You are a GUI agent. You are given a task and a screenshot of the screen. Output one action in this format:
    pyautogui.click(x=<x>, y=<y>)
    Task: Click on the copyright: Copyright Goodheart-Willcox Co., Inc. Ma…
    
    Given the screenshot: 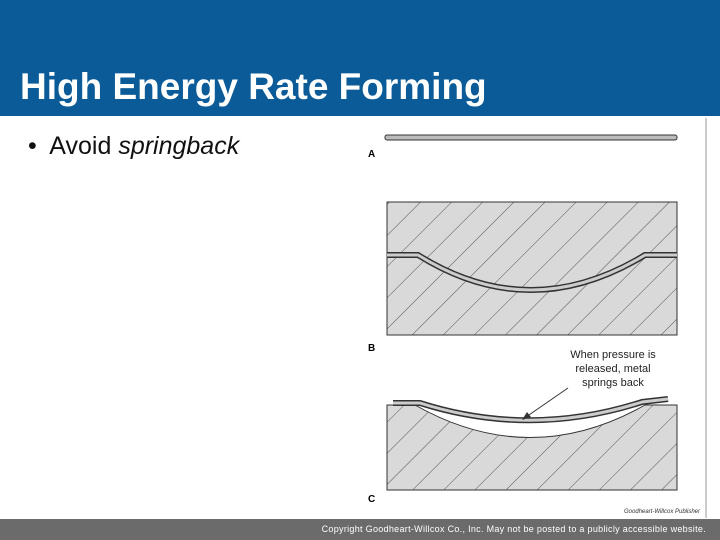 What is the action you would take?
    pyautogui.click(x=513, y=529)
    